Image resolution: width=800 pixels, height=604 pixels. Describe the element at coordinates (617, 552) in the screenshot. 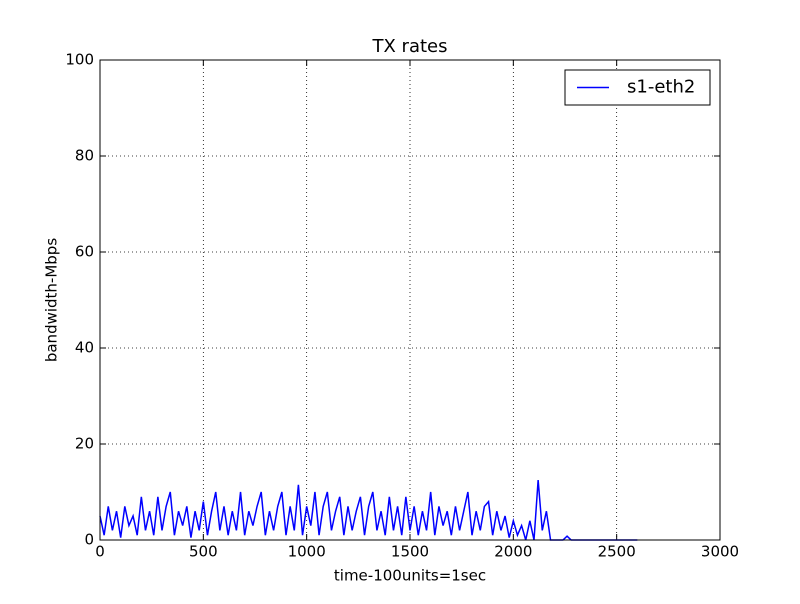

I see `x-tick-label: 2500` at that location.